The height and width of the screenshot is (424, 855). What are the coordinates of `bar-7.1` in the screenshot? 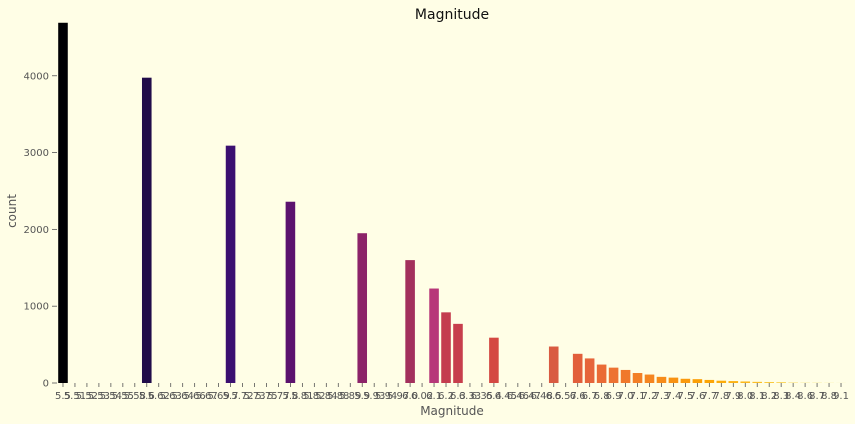 It's located at (637, 378).